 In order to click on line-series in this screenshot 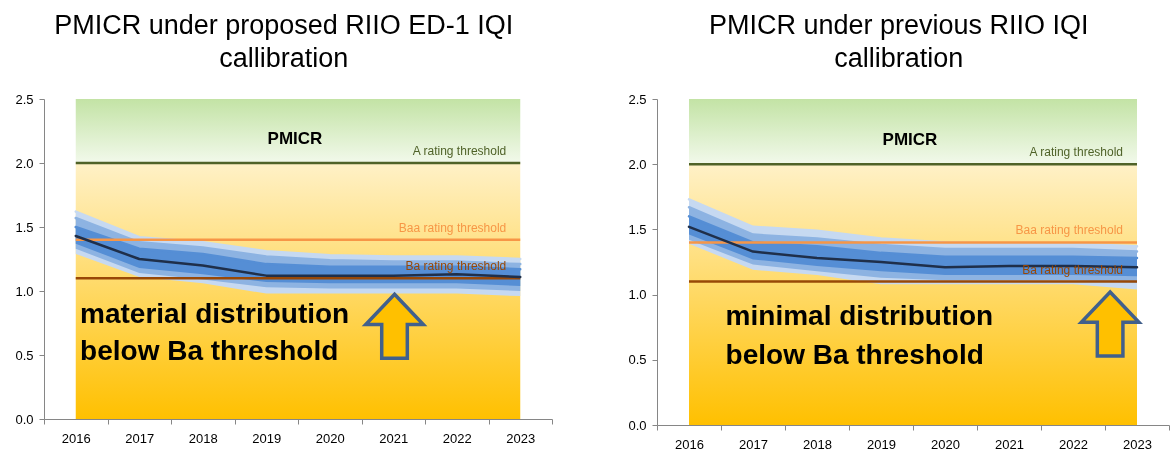, I will do `click(298, 256)`.